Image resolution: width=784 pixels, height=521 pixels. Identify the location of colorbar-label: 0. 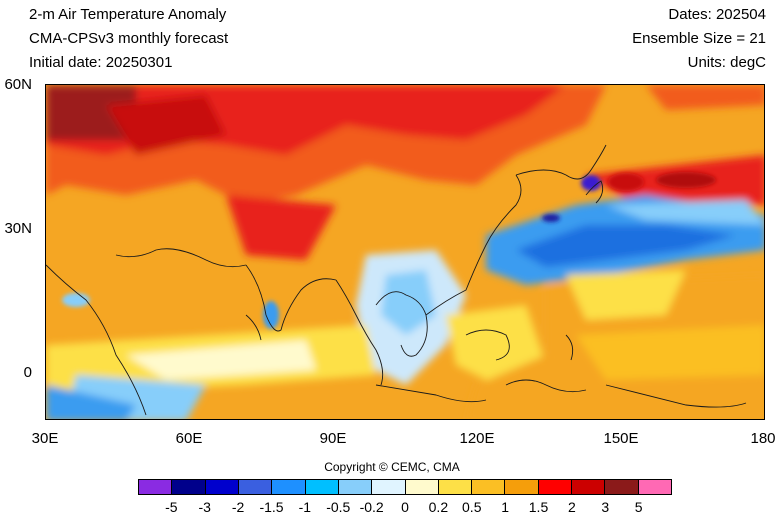
(405, 507).